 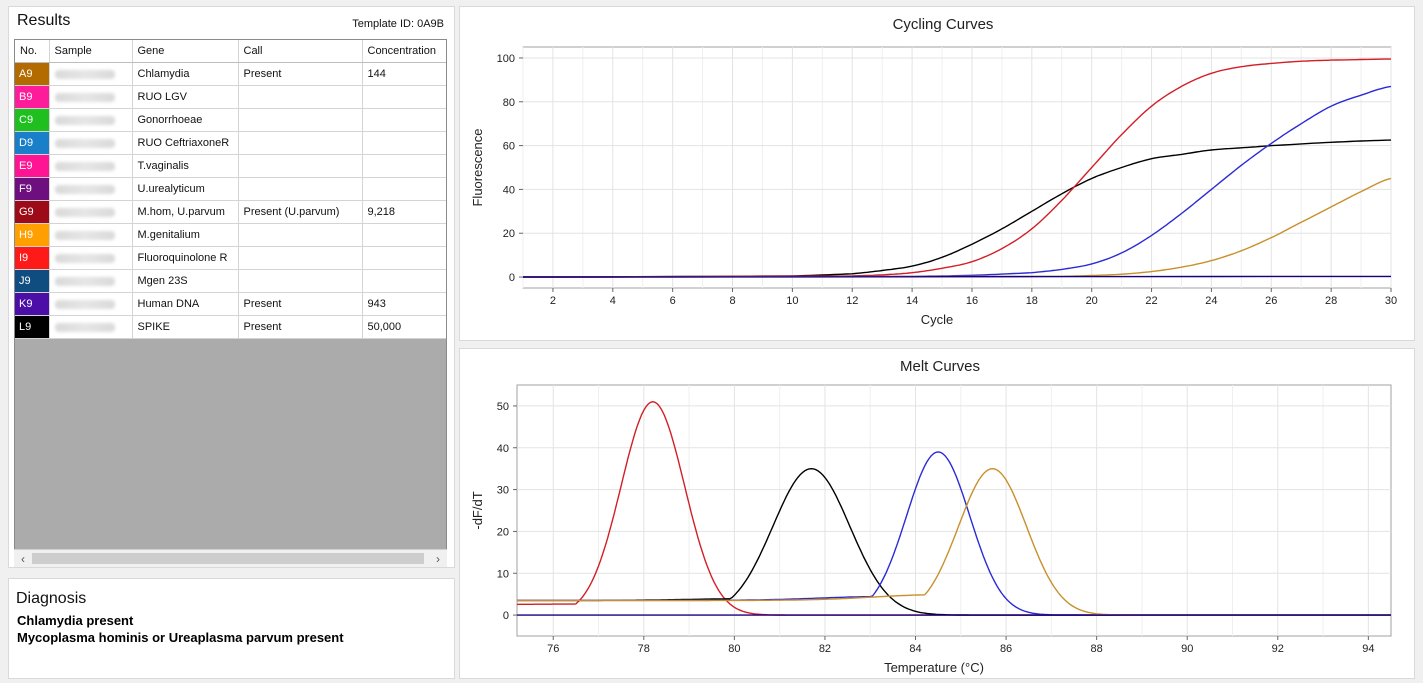 What do you see at coordinates (972, 301) in the screenshot?
I see `x-tick-label: 16` at bounding box center [972, 301].